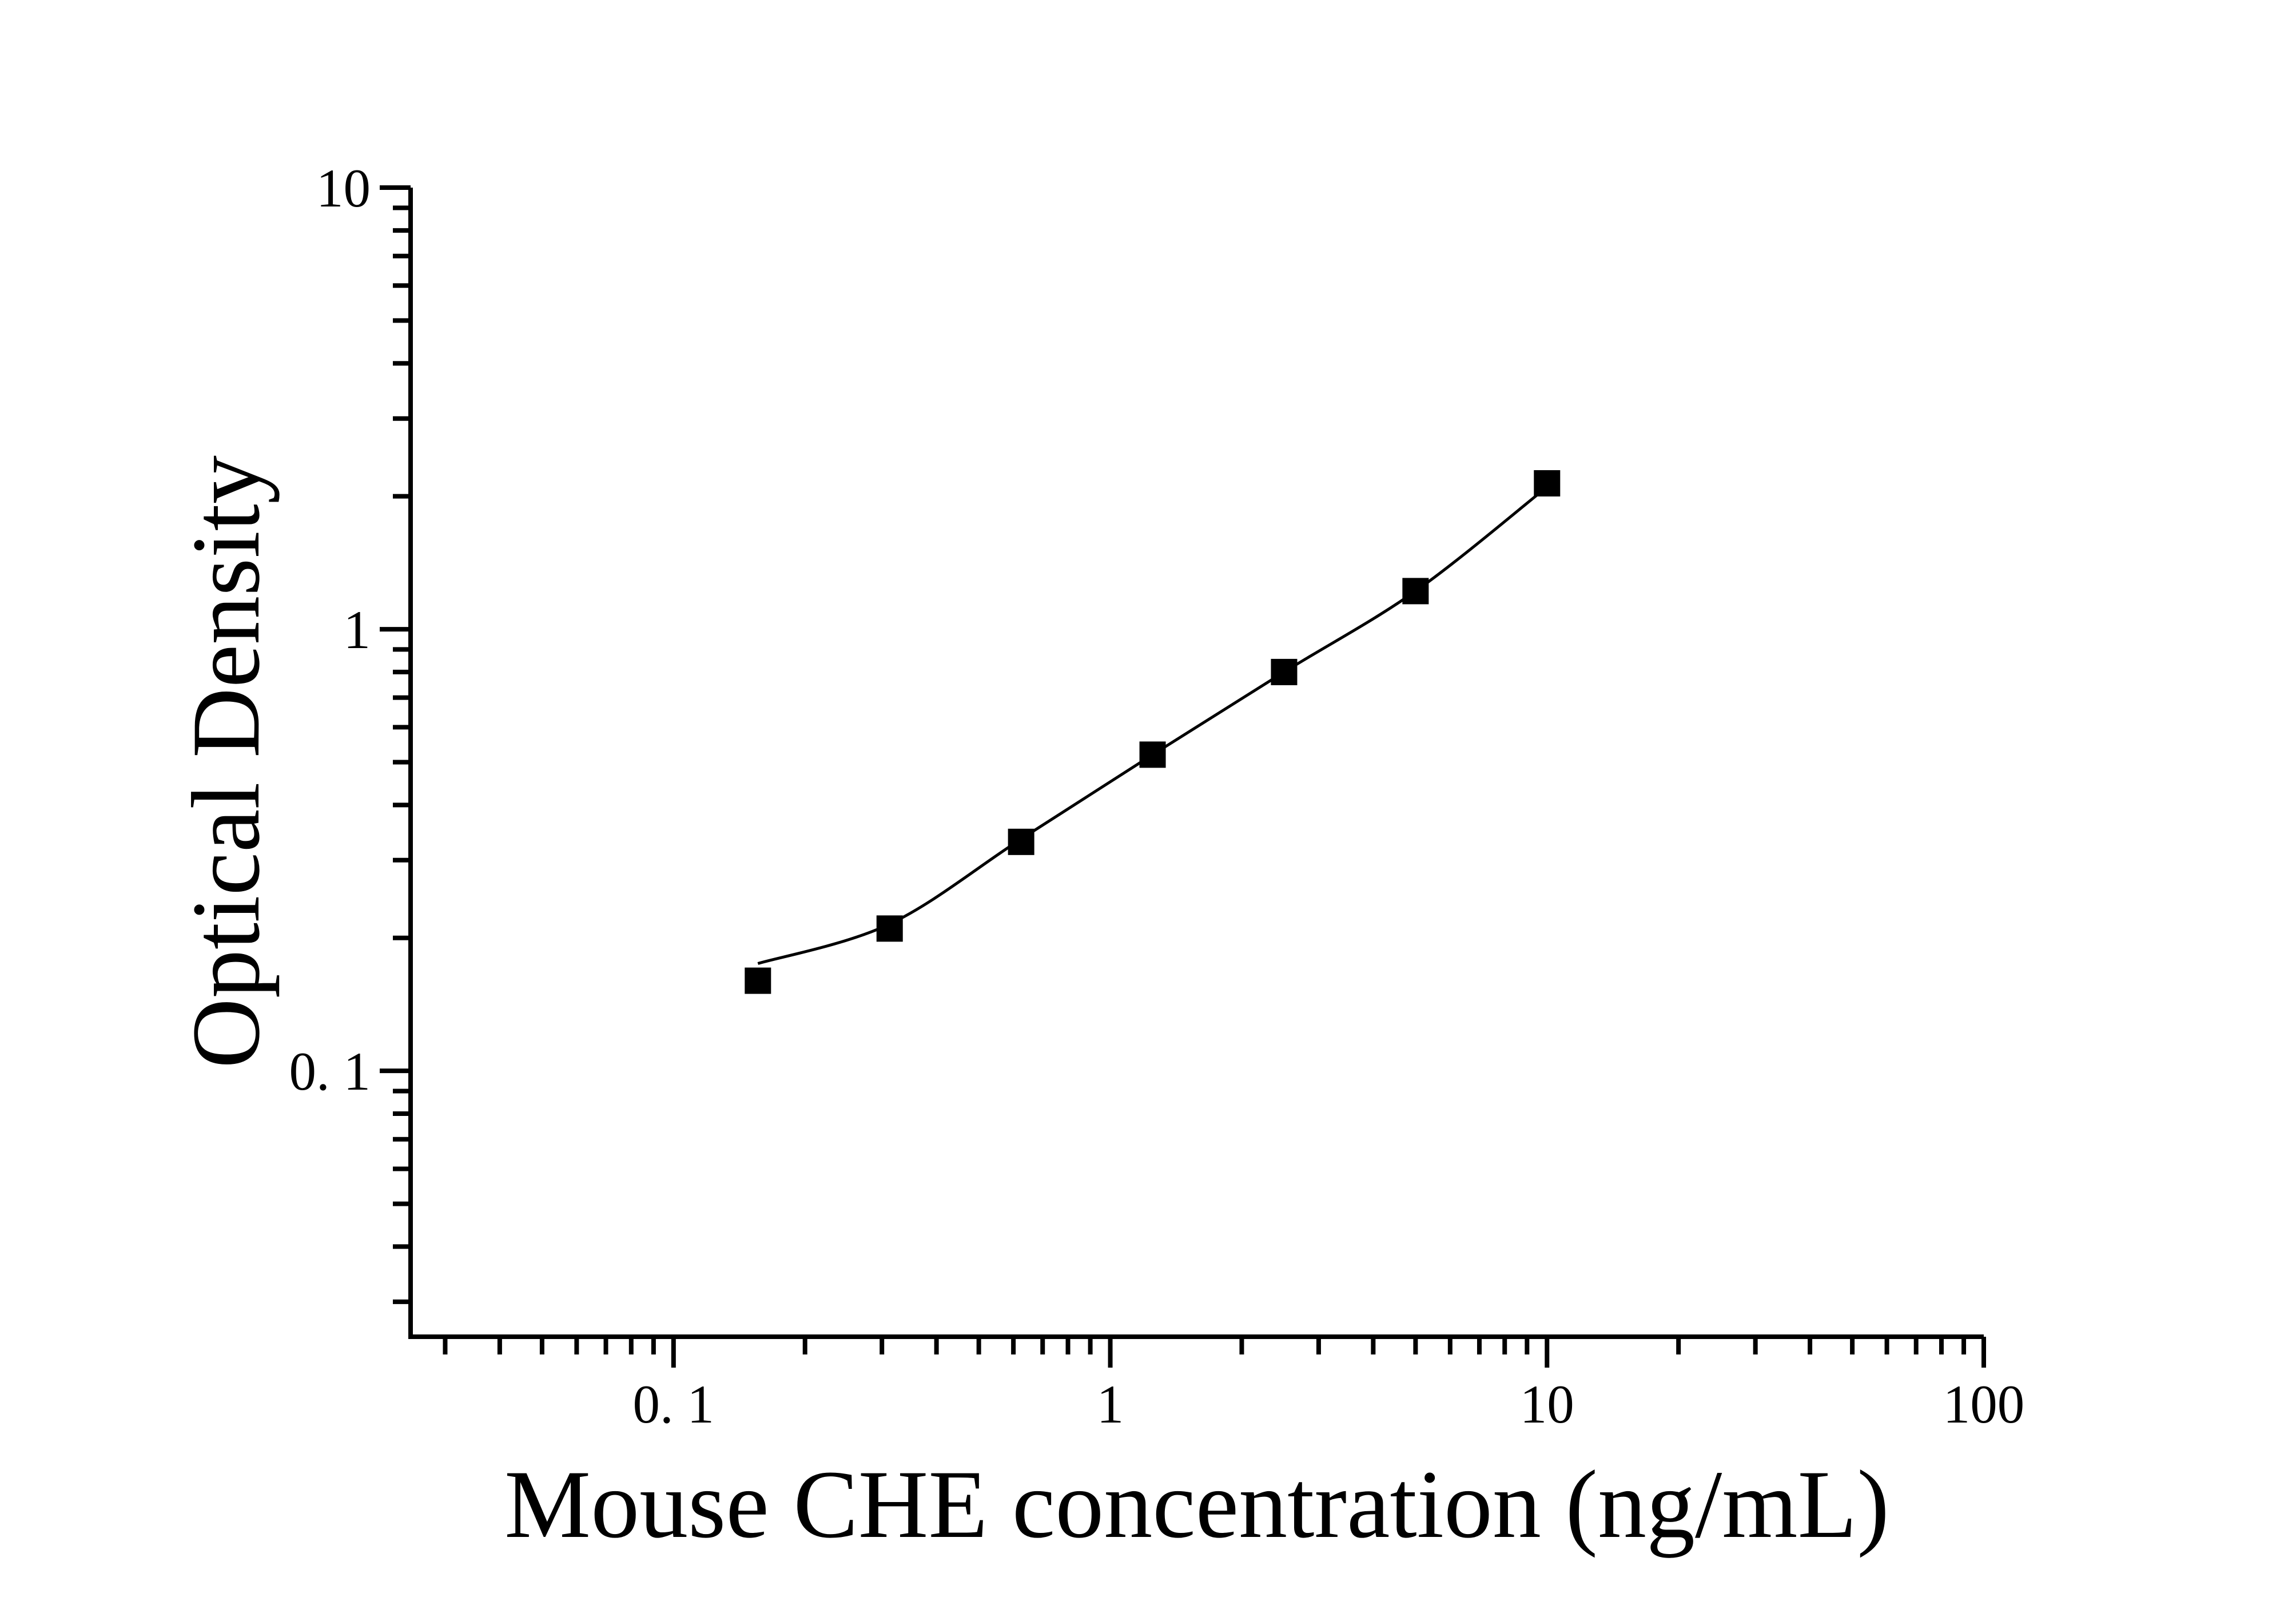  What do you see at coordinates (1196, 1504) in the screenshot?
I see `x-axis-title: Mouse CHE concentration (ng/mL)` at bounding box center [1196, 1504].